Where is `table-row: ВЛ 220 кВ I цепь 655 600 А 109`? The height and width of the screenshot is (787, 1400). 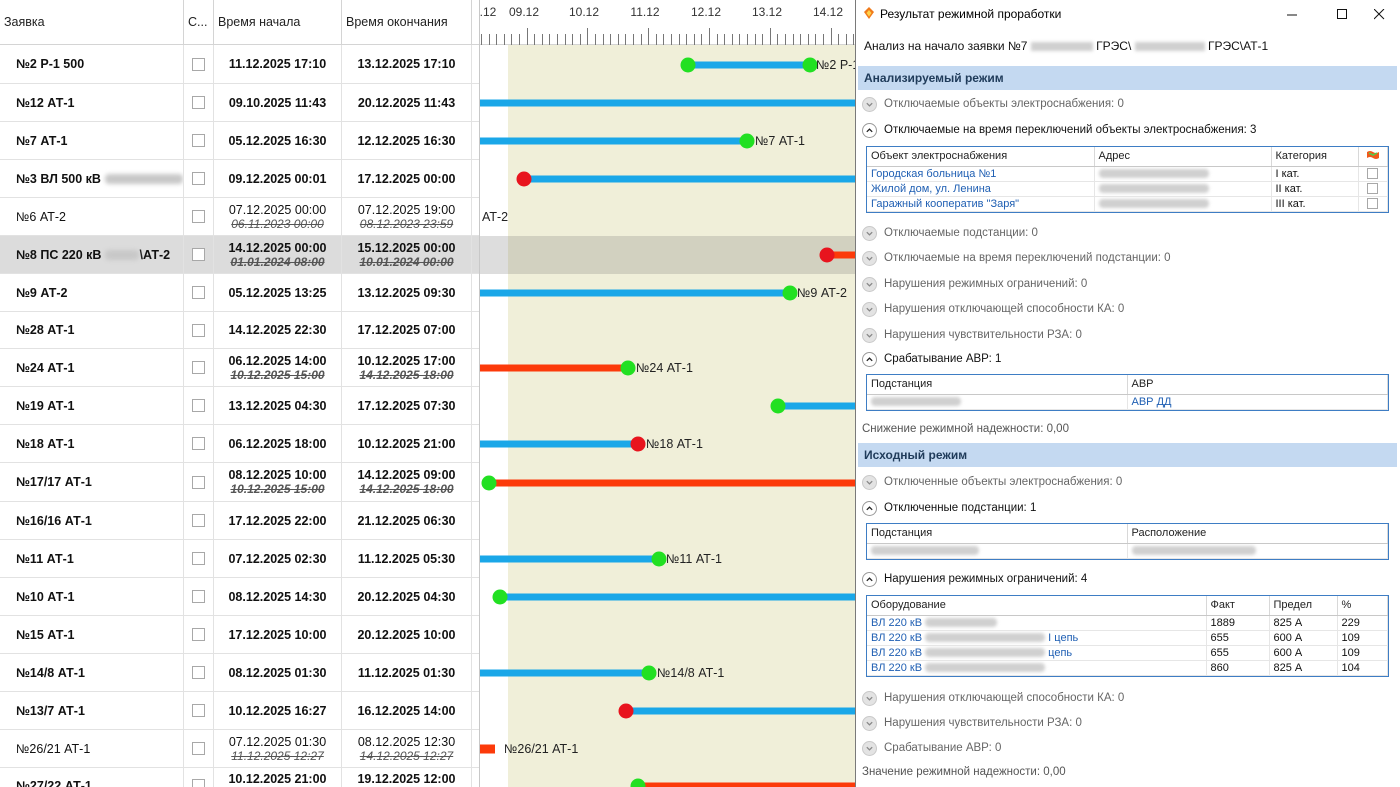
table-row: ВЛ 220 кВ I цепь 655 600 А 109 is located at coordinates (1127, 638).